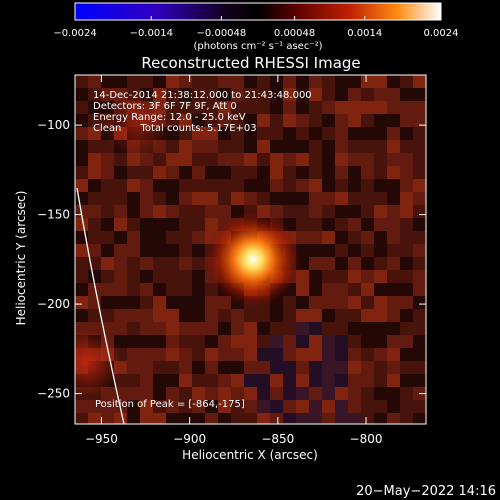  Describe the element at coordinates (189, 439) in the screenshot. I see `x-tick-label: −900` at that location.